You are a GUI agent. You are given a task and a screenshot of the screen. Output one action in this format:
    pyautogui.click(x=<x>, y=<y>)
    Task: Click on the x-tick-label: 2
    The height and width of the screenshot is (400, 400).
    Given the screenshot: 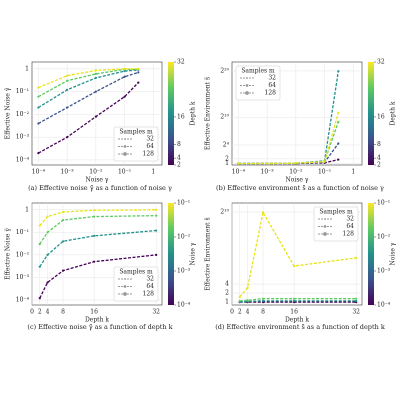 What is the action you would take?
    pyautogui.click(x=40, y=312)
    